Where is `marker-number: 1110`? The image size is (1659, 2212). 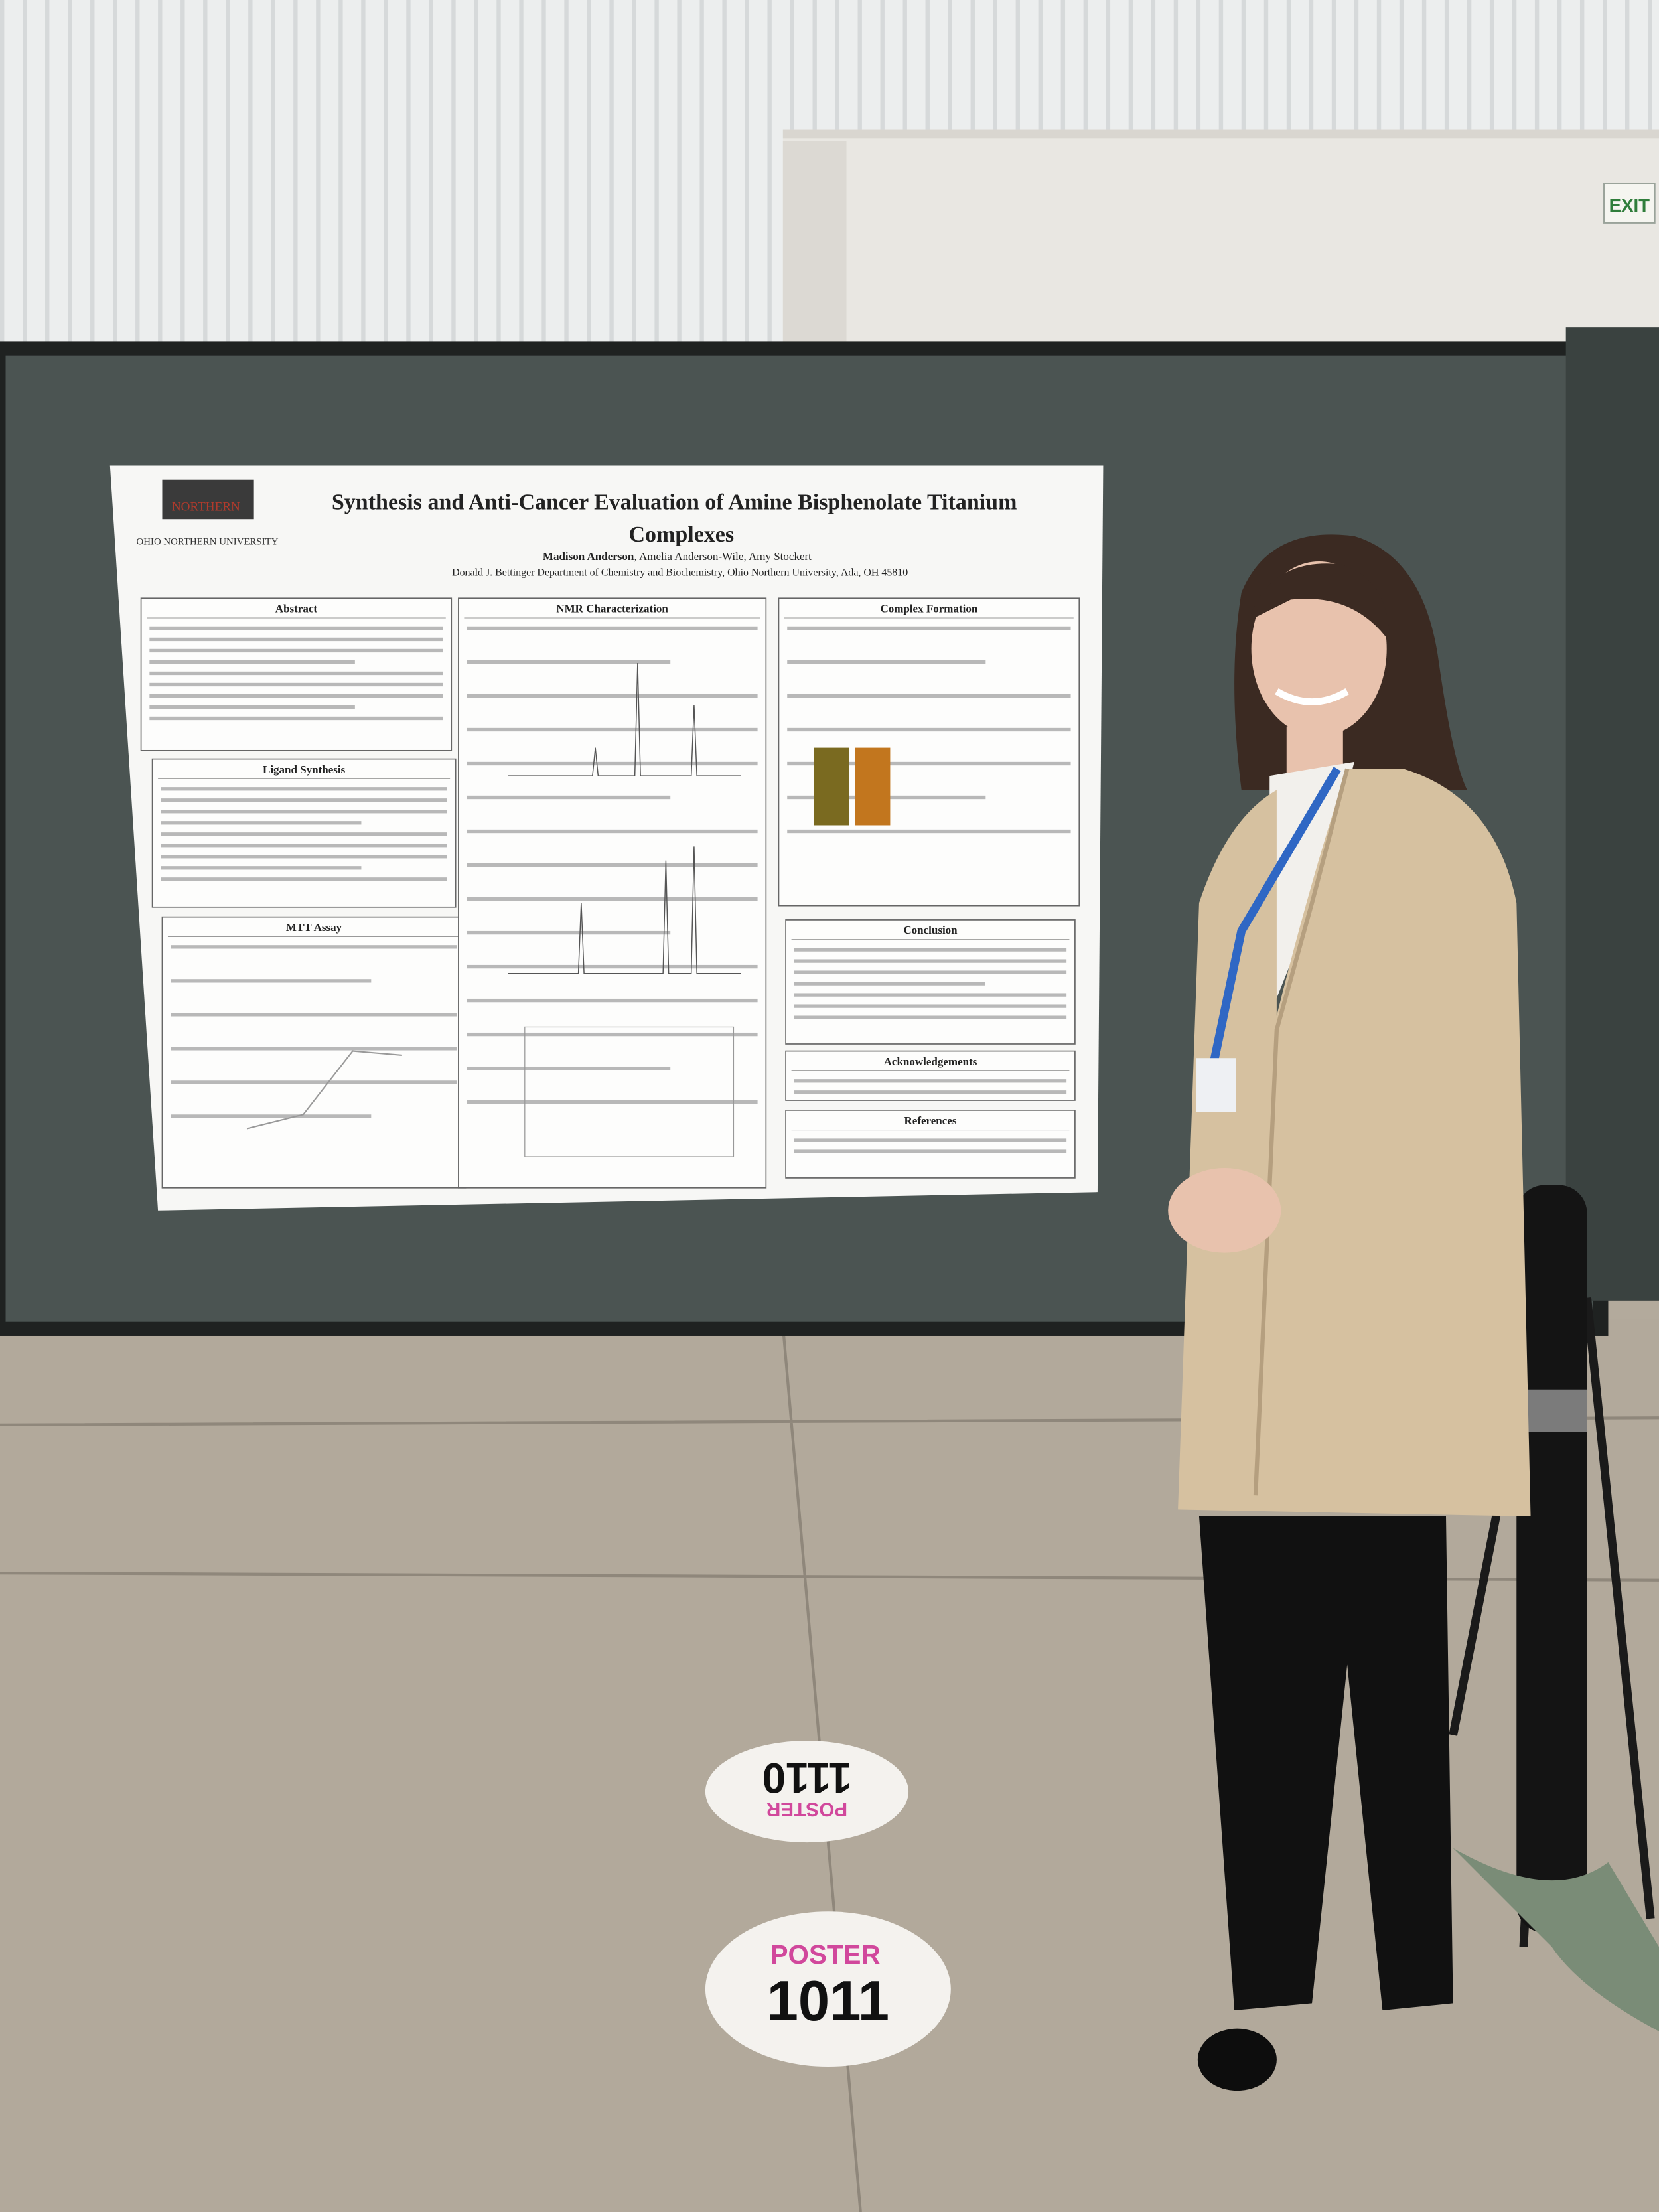 marker-number: 1110 is located at coordinates (807, 1778).